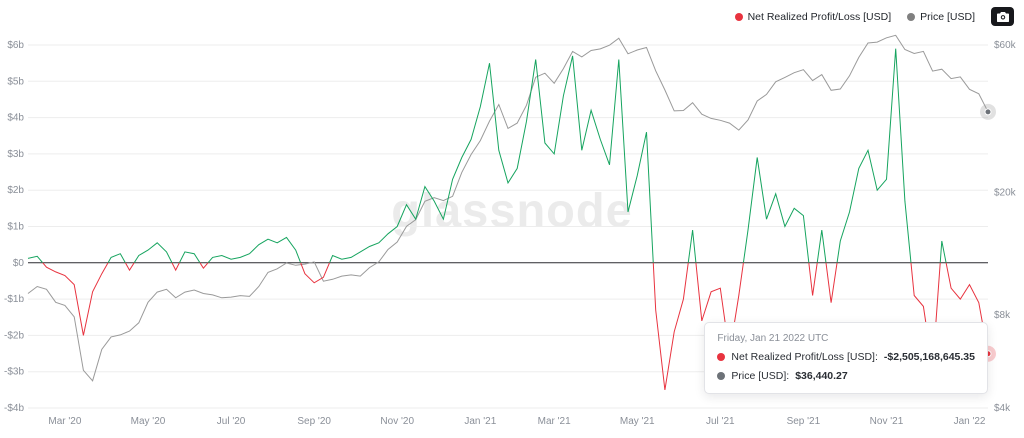  Describe the element at coordinates (720, 421) in the screenshot. I see `svg-text: Jul '21` at that location.